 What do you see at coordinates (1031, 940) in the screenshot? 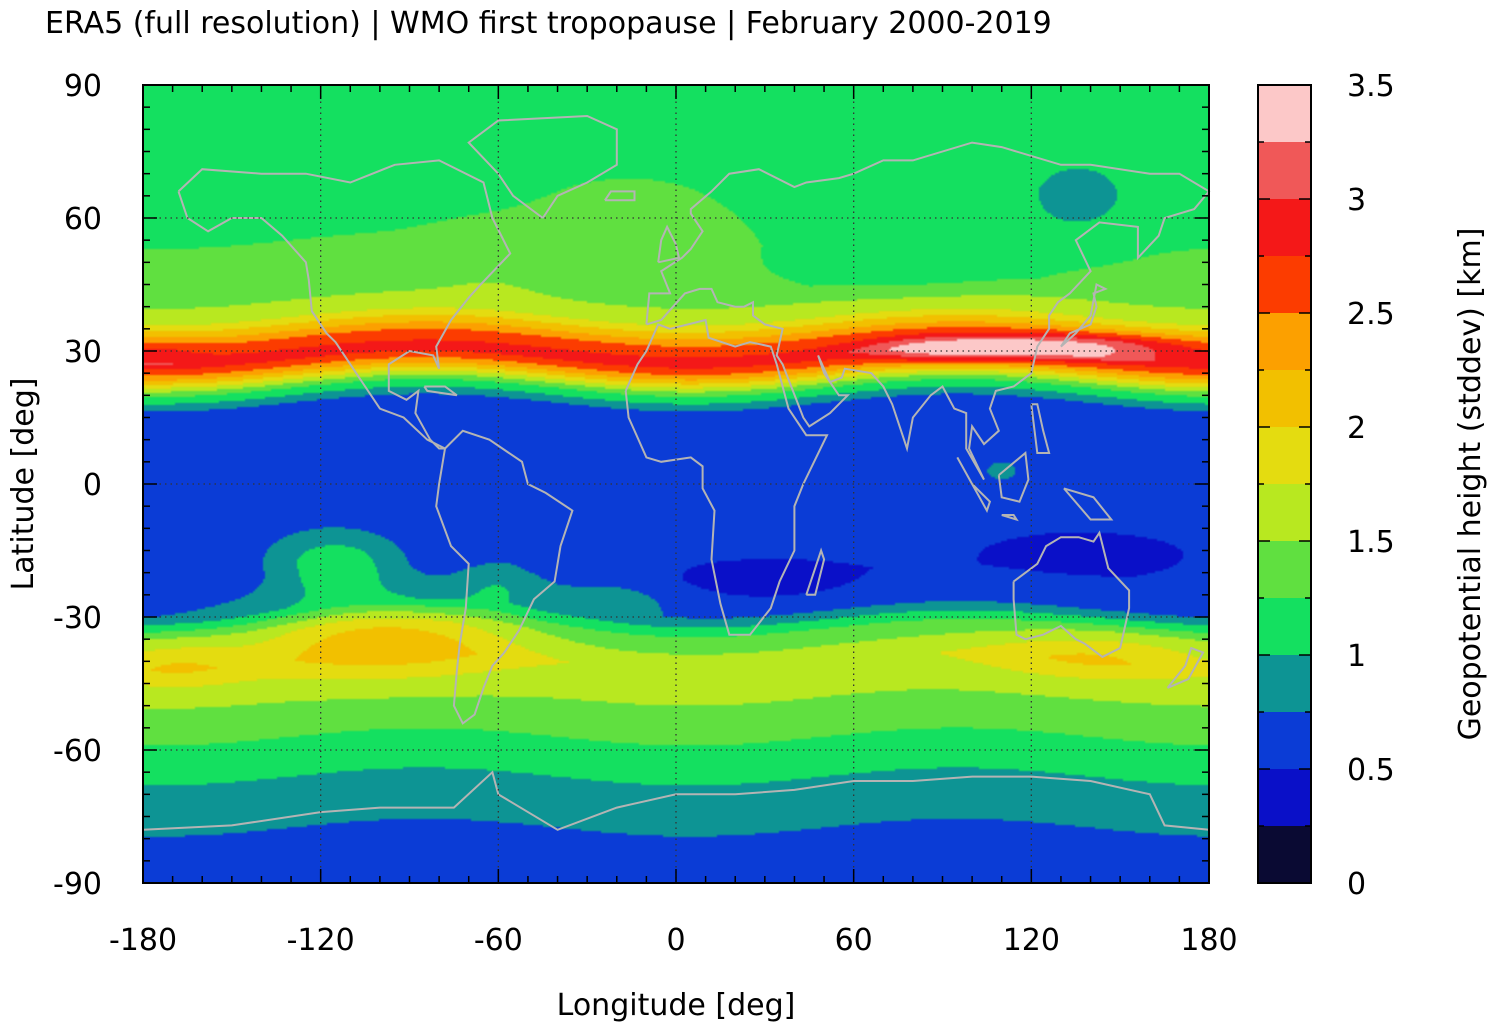
I see `x-tick-label: 120` at bounding box center [1031, 940].